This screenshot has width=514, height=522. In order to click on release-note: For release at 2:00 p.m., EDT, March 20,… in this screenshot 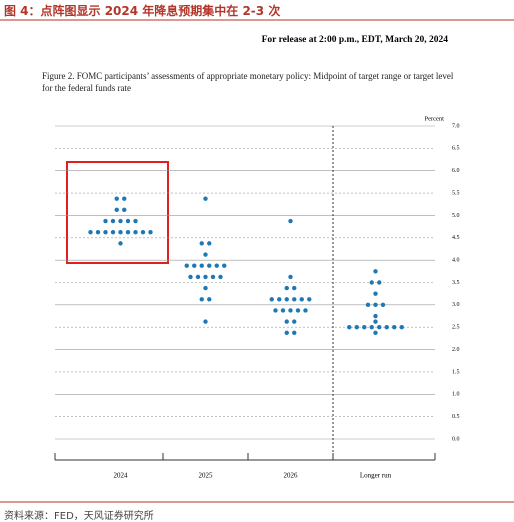, I will do `click(355, 40)`.